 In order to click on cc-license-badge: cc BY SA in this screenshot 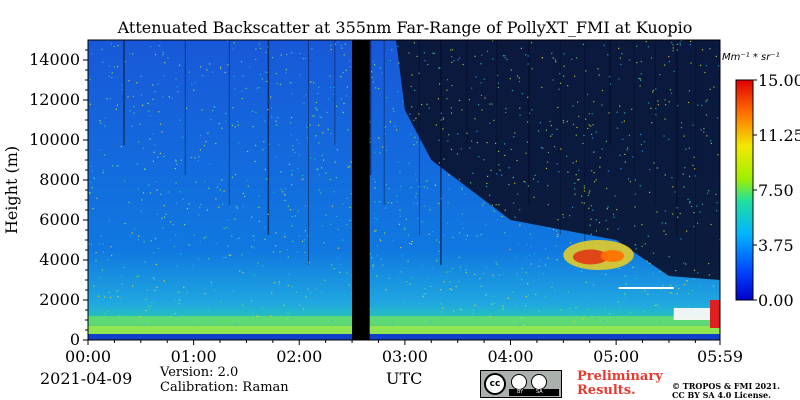, I will do `click(521, 384)`.